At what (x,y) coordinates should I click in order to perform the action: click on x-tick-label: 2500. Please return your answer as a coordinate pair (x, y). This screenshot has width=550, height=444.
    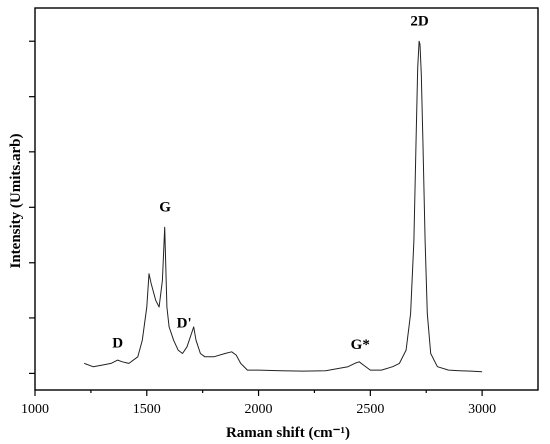
    Looking at the image, I should click on (370, 409).